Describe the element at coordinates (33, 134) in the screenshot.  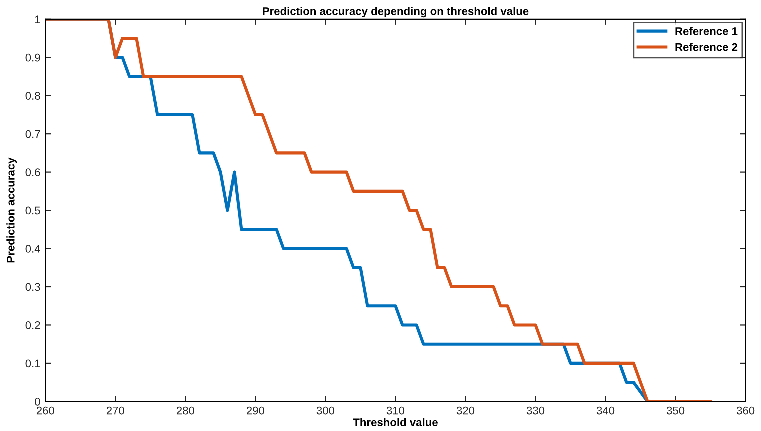
I see `y-tick-label: 0.7` at that location.